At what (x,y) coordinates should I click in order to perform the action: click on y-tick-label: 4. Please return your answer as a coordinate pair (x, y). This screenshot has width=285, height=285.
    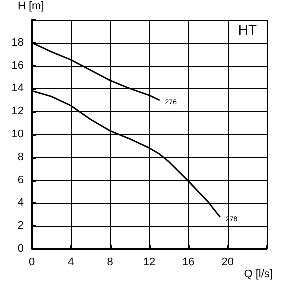
    Looking at the image, I should click on (21, 203).